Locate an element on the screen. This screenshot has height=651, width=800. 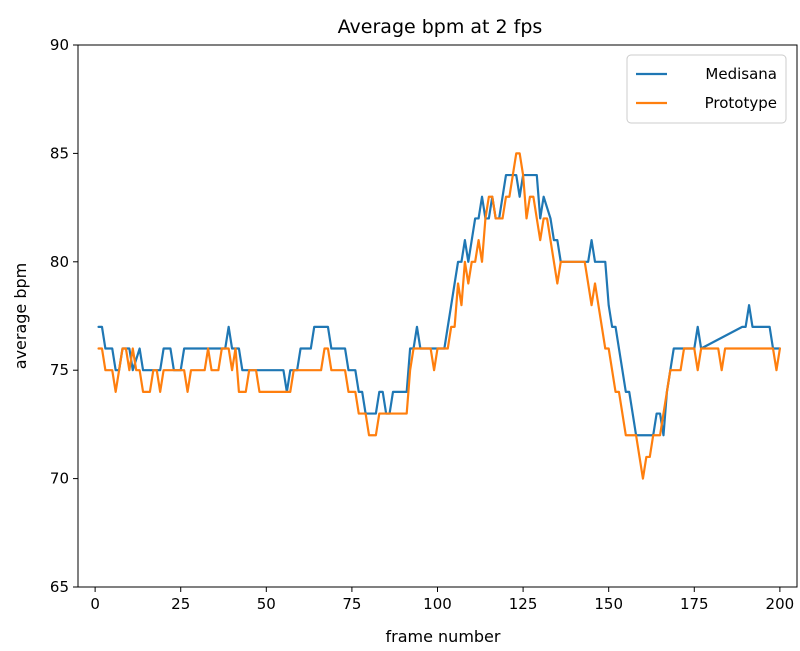
x-tick-label: 75 is located at coordinates (351, 604).